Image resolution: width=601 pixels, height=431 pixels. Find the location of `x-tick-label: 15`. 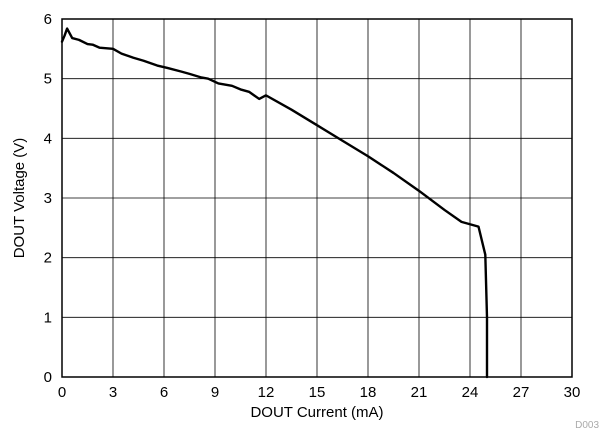

x-tick-label: 15 is located at coordinates (317, 392).